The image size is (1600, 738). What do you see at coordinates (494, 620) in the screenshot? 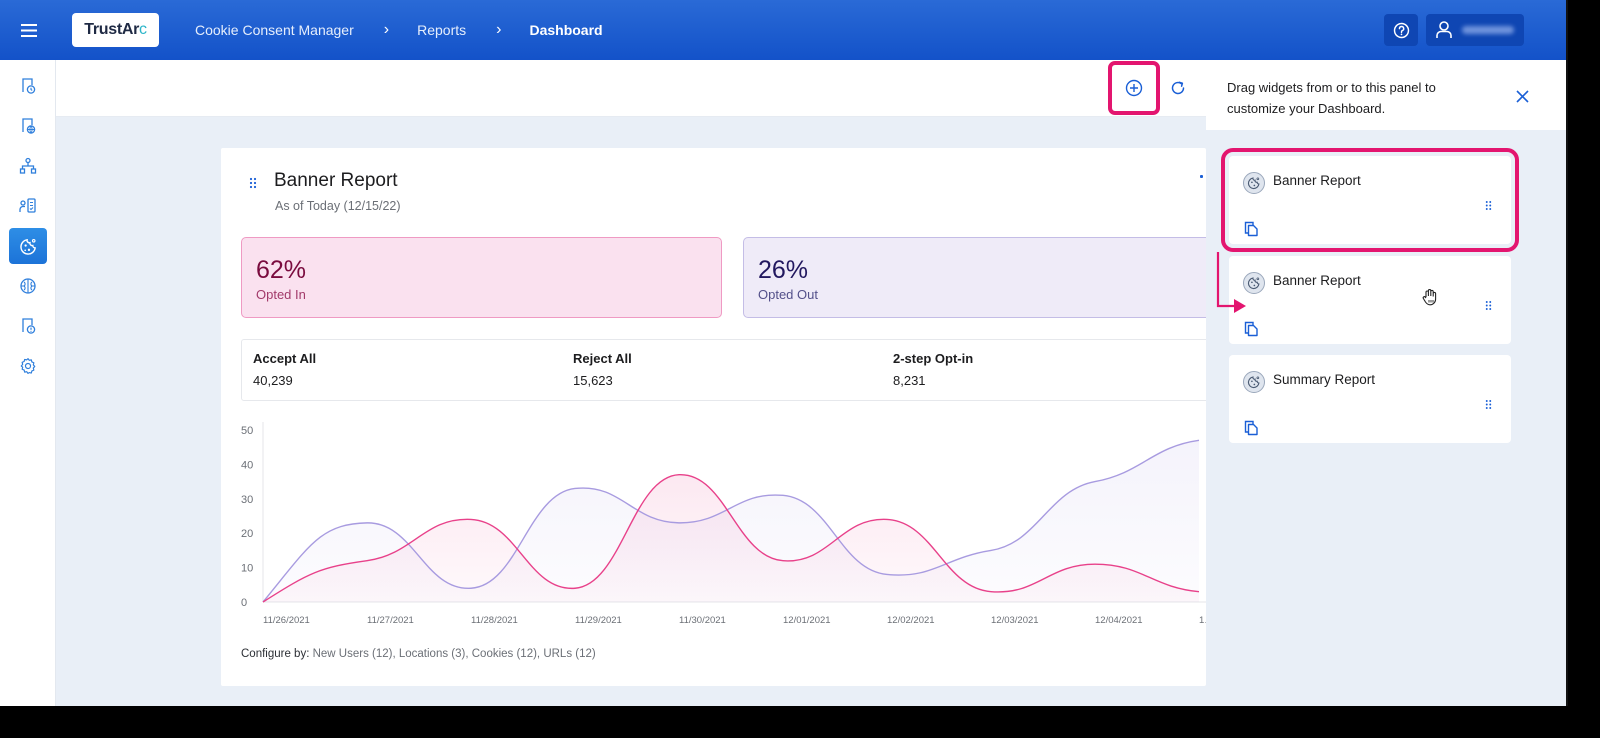
I see `x-tick-label: 11/28/2021` at bounding box center [494, 620].